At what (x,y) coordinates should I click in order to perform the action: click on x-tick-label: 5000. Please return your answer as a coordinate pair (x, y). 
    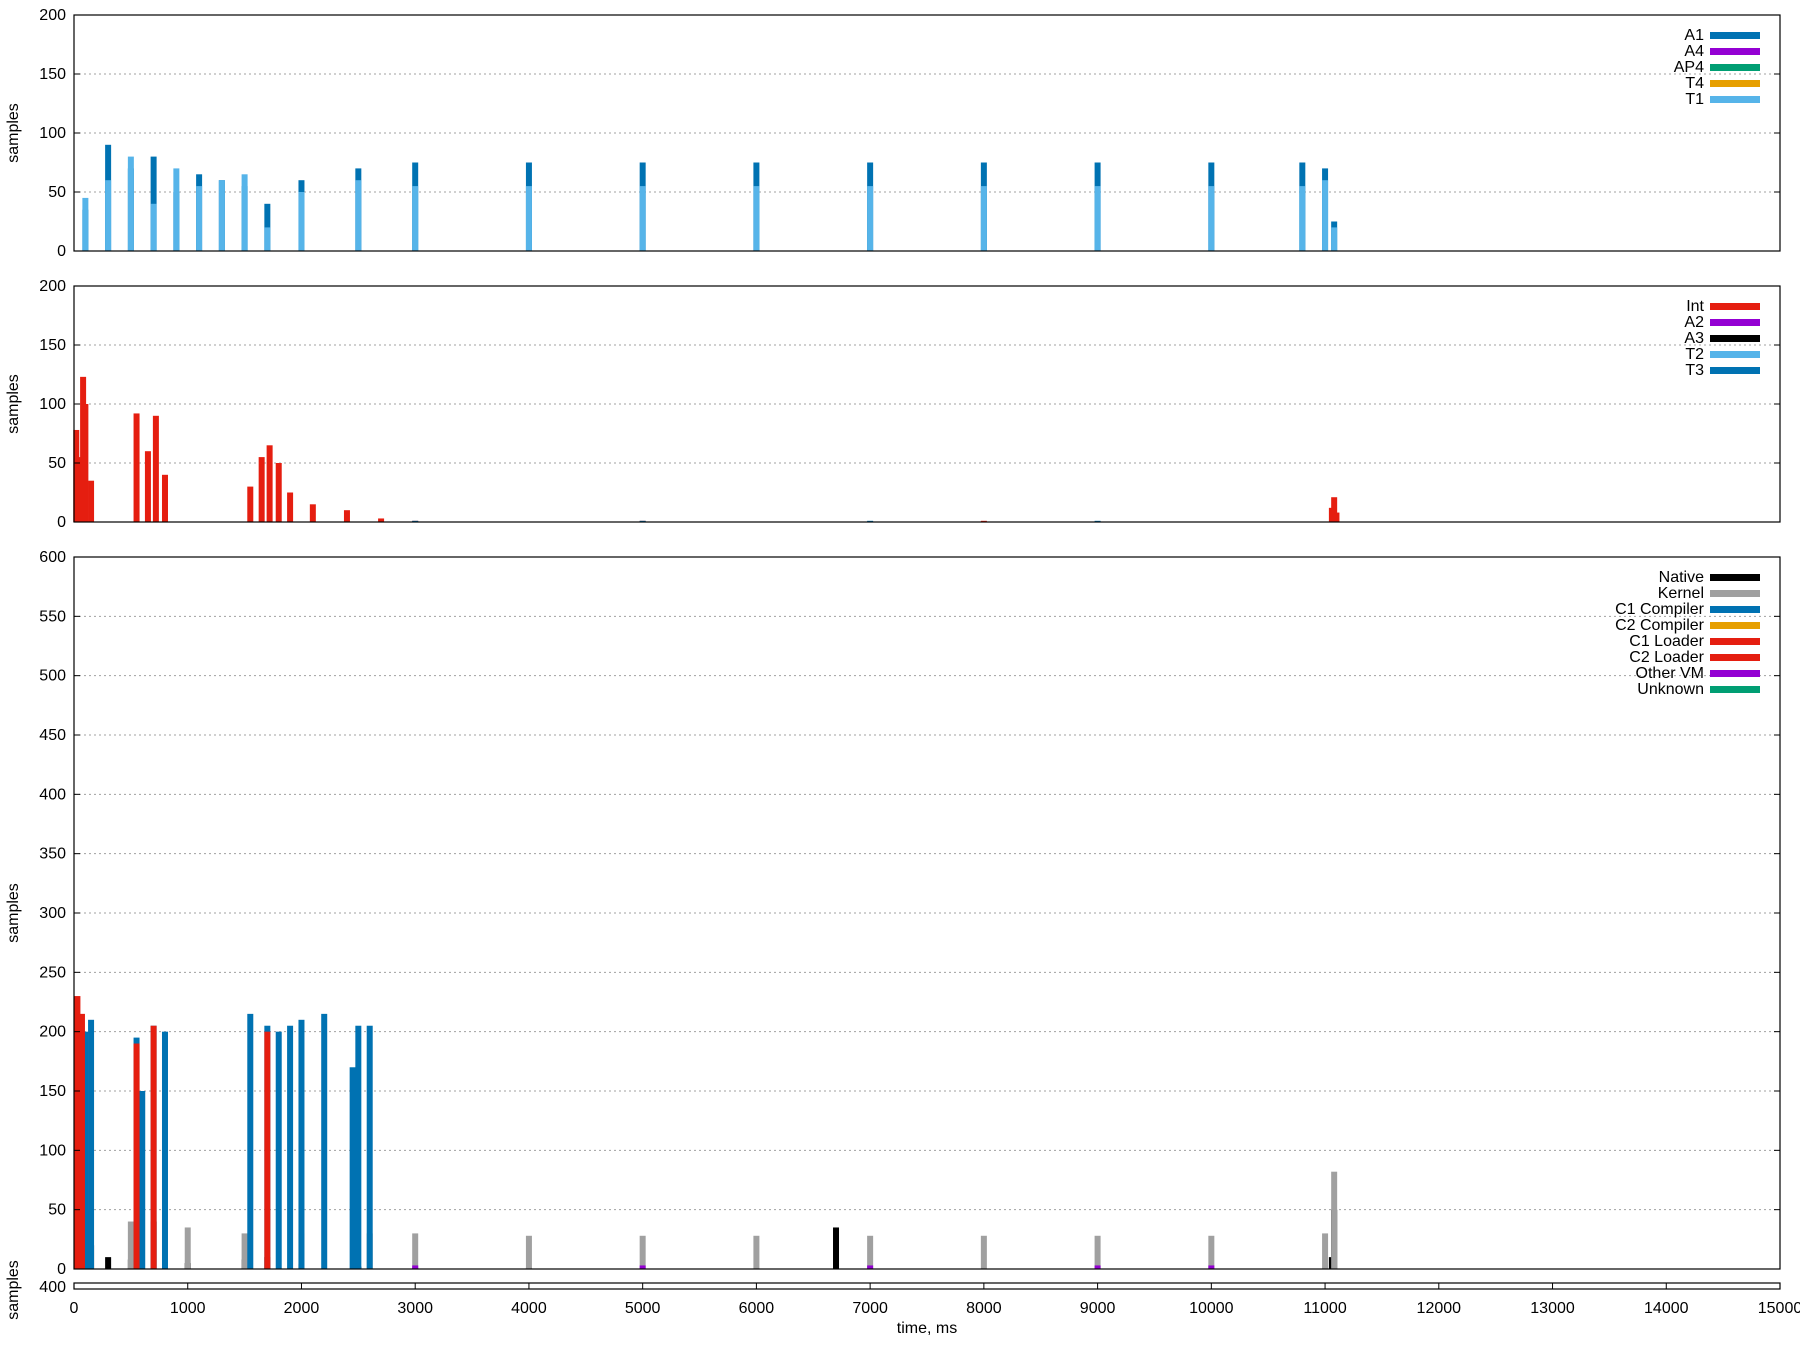
    Looking at the image, I should click on (643, 1308).